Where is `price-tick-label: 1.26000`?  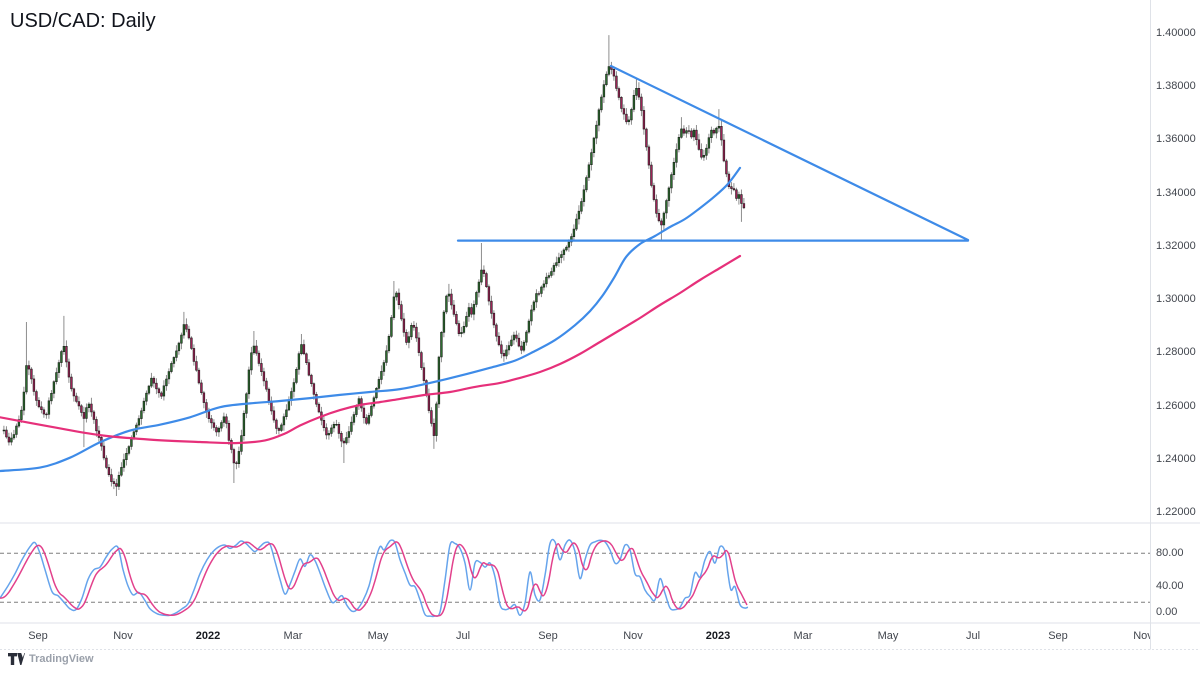 price-tick-label: 1.26000 is located at coordinates (1176, 406).